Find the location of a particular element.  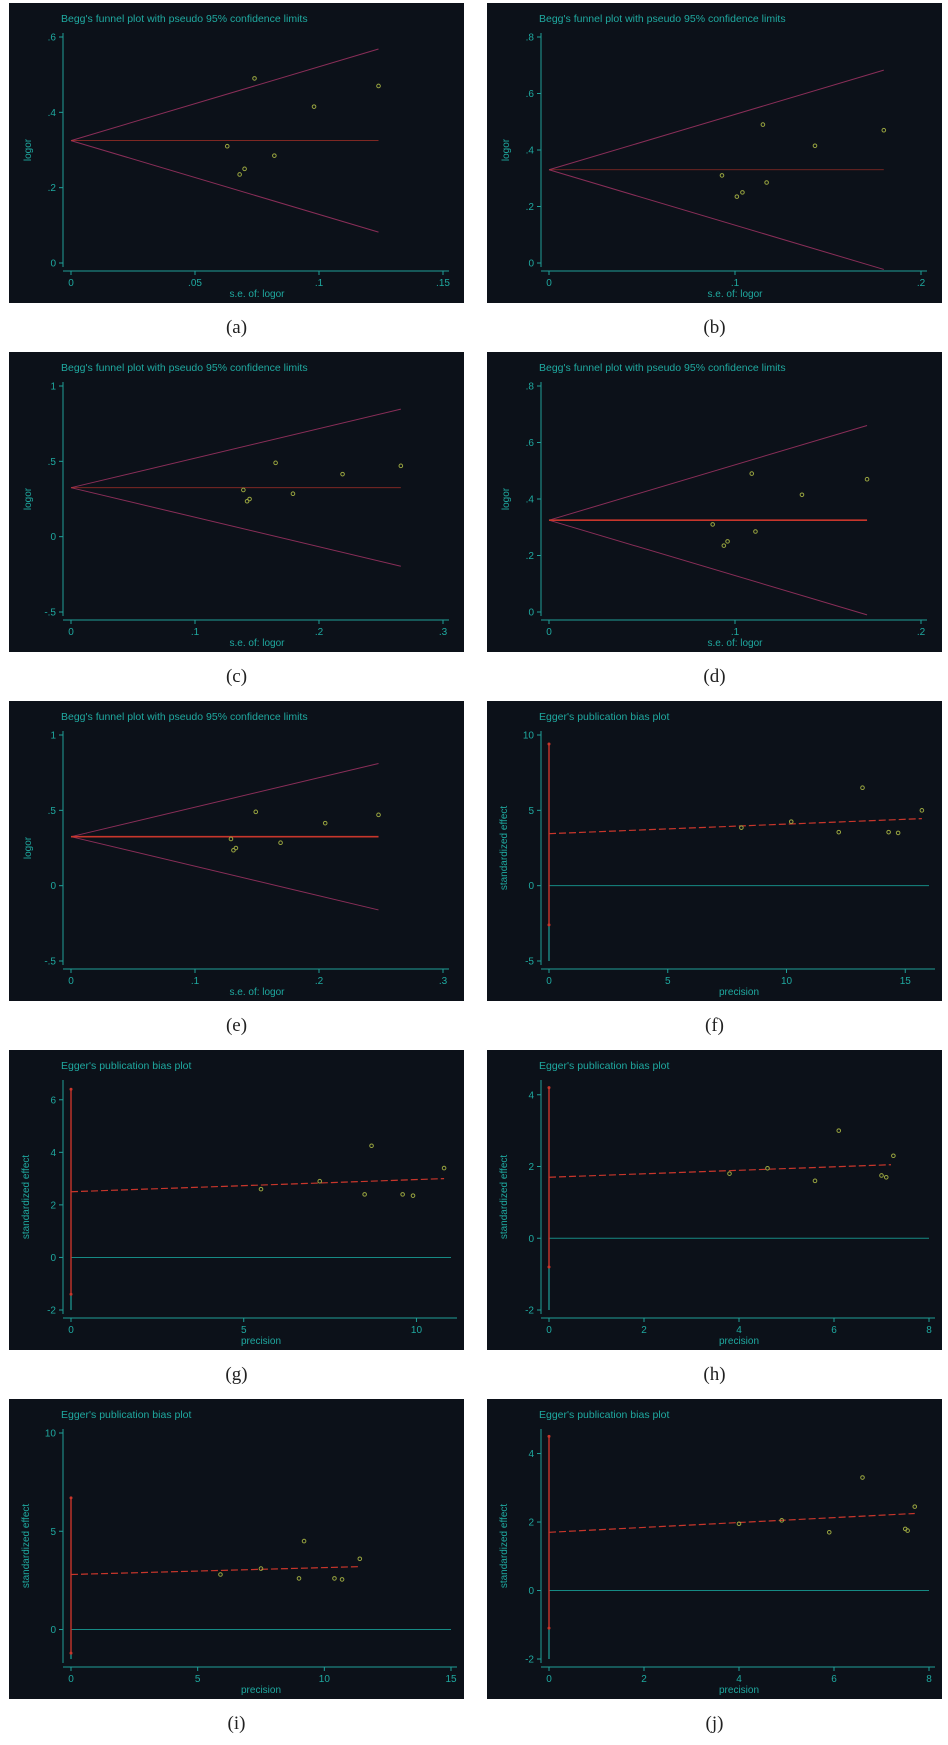

x-tick-label: 4 is located at coordinates (739, 1330).